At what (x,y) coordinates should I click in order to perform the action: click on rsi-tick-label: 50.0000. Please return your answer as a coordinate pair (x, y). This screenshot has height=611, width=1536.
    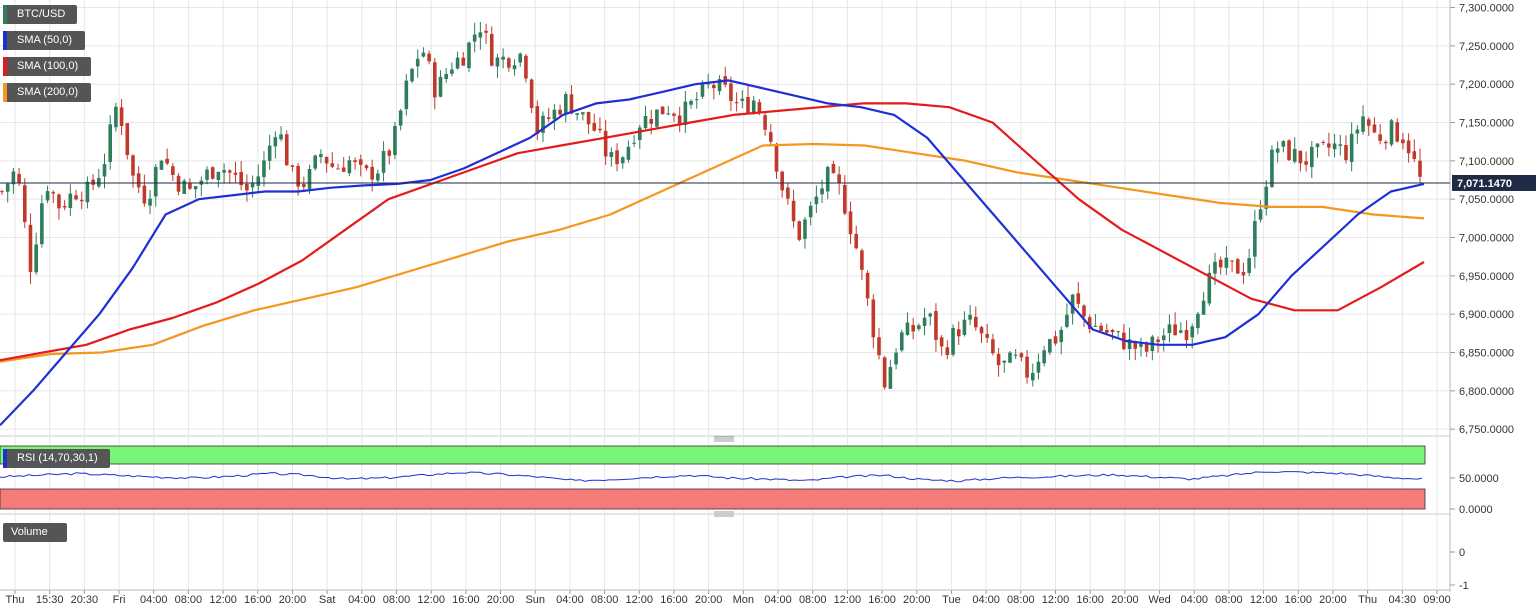
    Looking at the image, I should click on (1479, 479).